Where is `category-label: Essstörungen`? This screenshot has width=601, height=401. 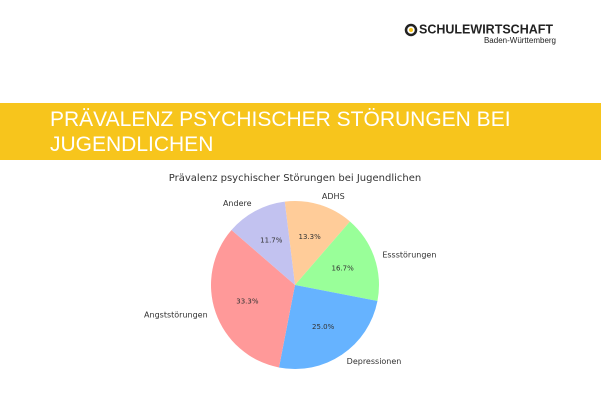
category-label: Essstörungen is located at coordinates (409, 254).